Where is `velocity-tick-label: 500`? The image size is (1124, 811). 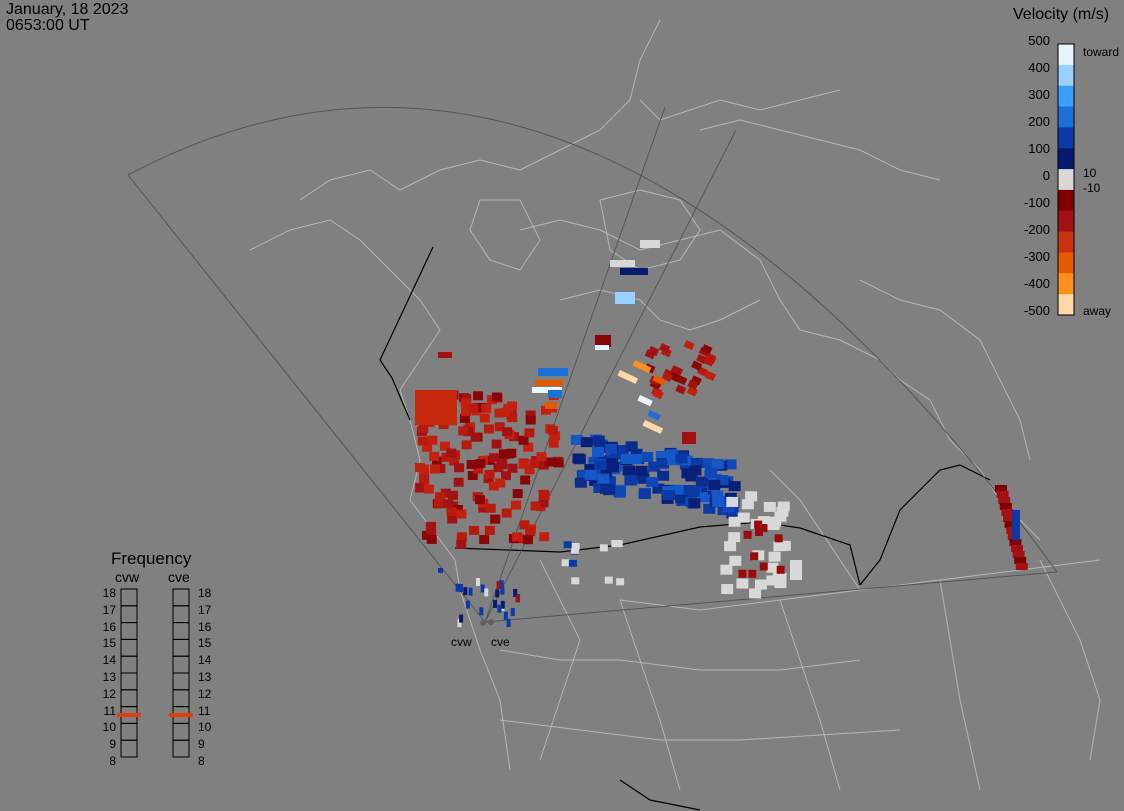 velocity-tick-label: 500 is located at coordinates (1039, 40).